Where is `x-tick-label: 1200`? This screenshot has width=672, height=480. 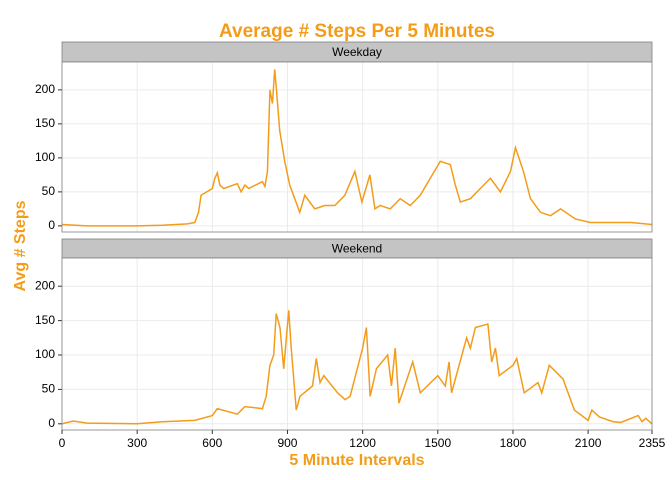 x-tick-label: 1200 is located at coordinates (362, 443).